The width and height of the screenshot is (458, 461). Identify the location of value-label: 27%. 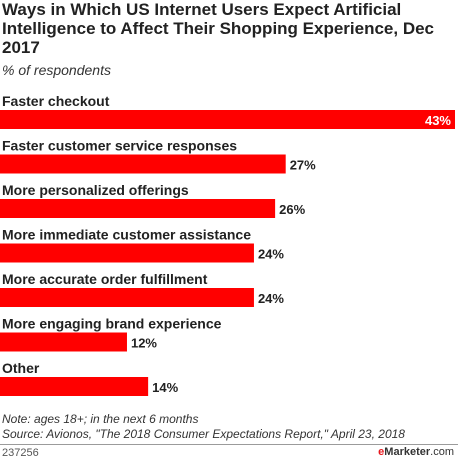
(303, 165).